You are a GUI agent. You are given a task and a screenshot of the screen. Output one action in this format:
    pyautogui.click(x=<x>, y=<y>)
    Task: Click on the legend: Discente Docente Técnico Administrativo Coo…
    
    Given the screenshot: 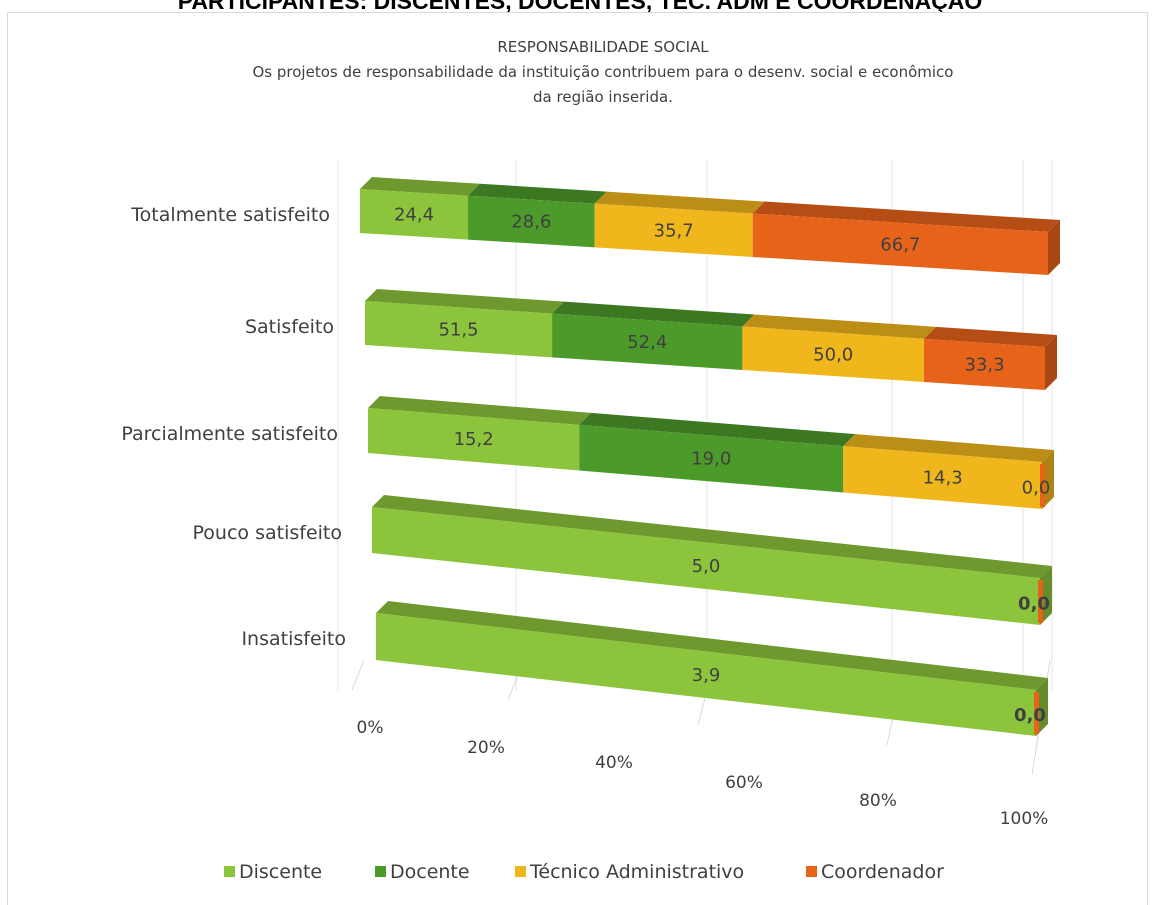 What is the action you would take?
    pyautogui.click(x=584, y=872)
    